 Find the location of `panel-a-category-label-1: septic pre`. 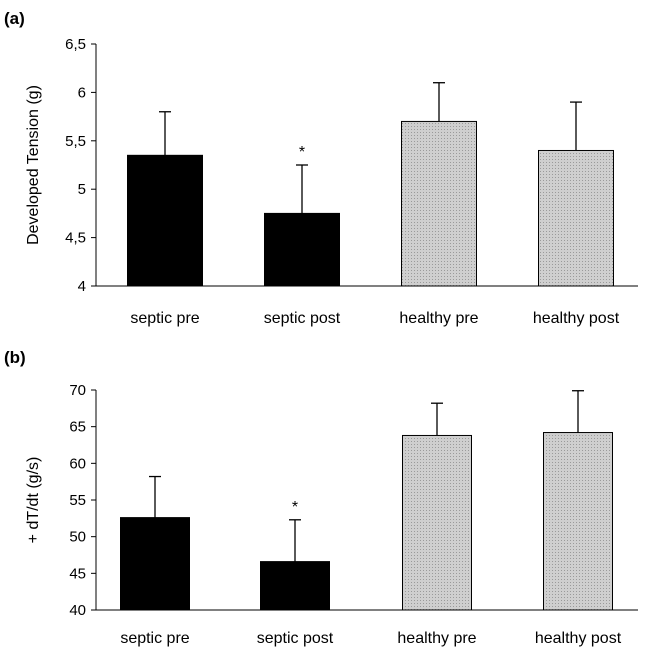

panel-a-category-label-1: septic pre is located at coordinates (164, 318).